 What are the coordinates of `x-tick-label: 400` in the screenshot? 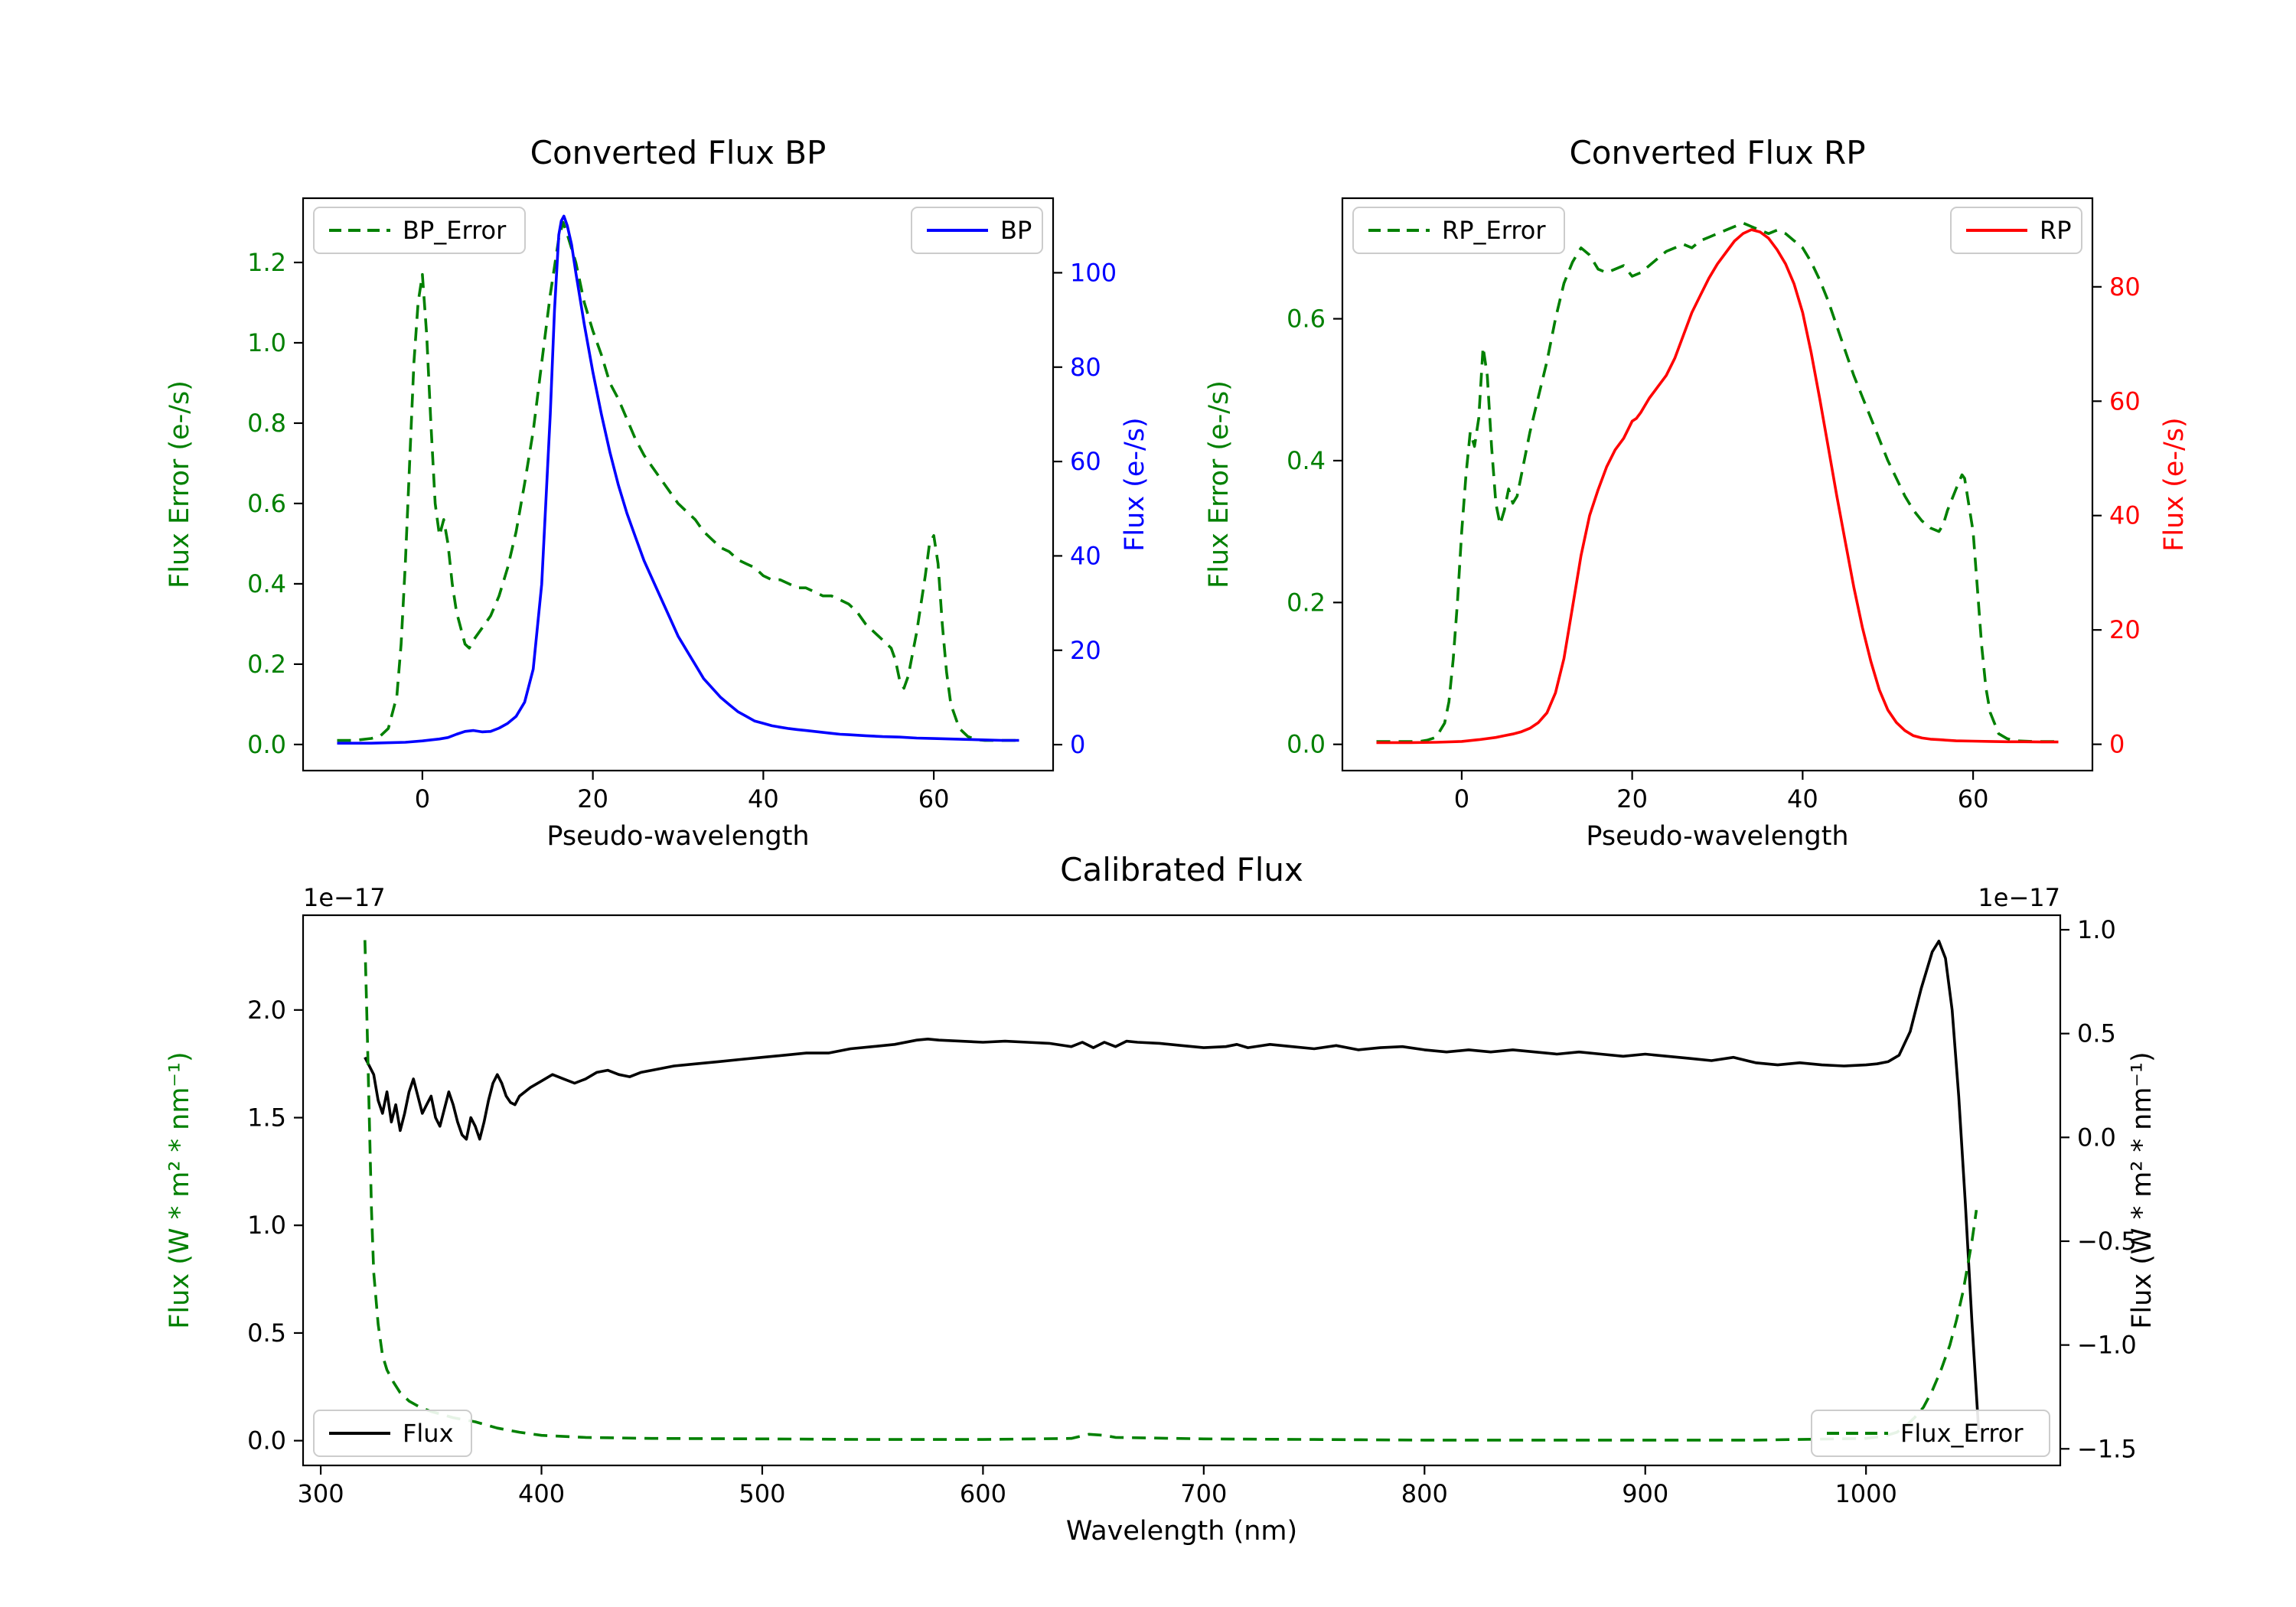 It's located at (541, 1493).